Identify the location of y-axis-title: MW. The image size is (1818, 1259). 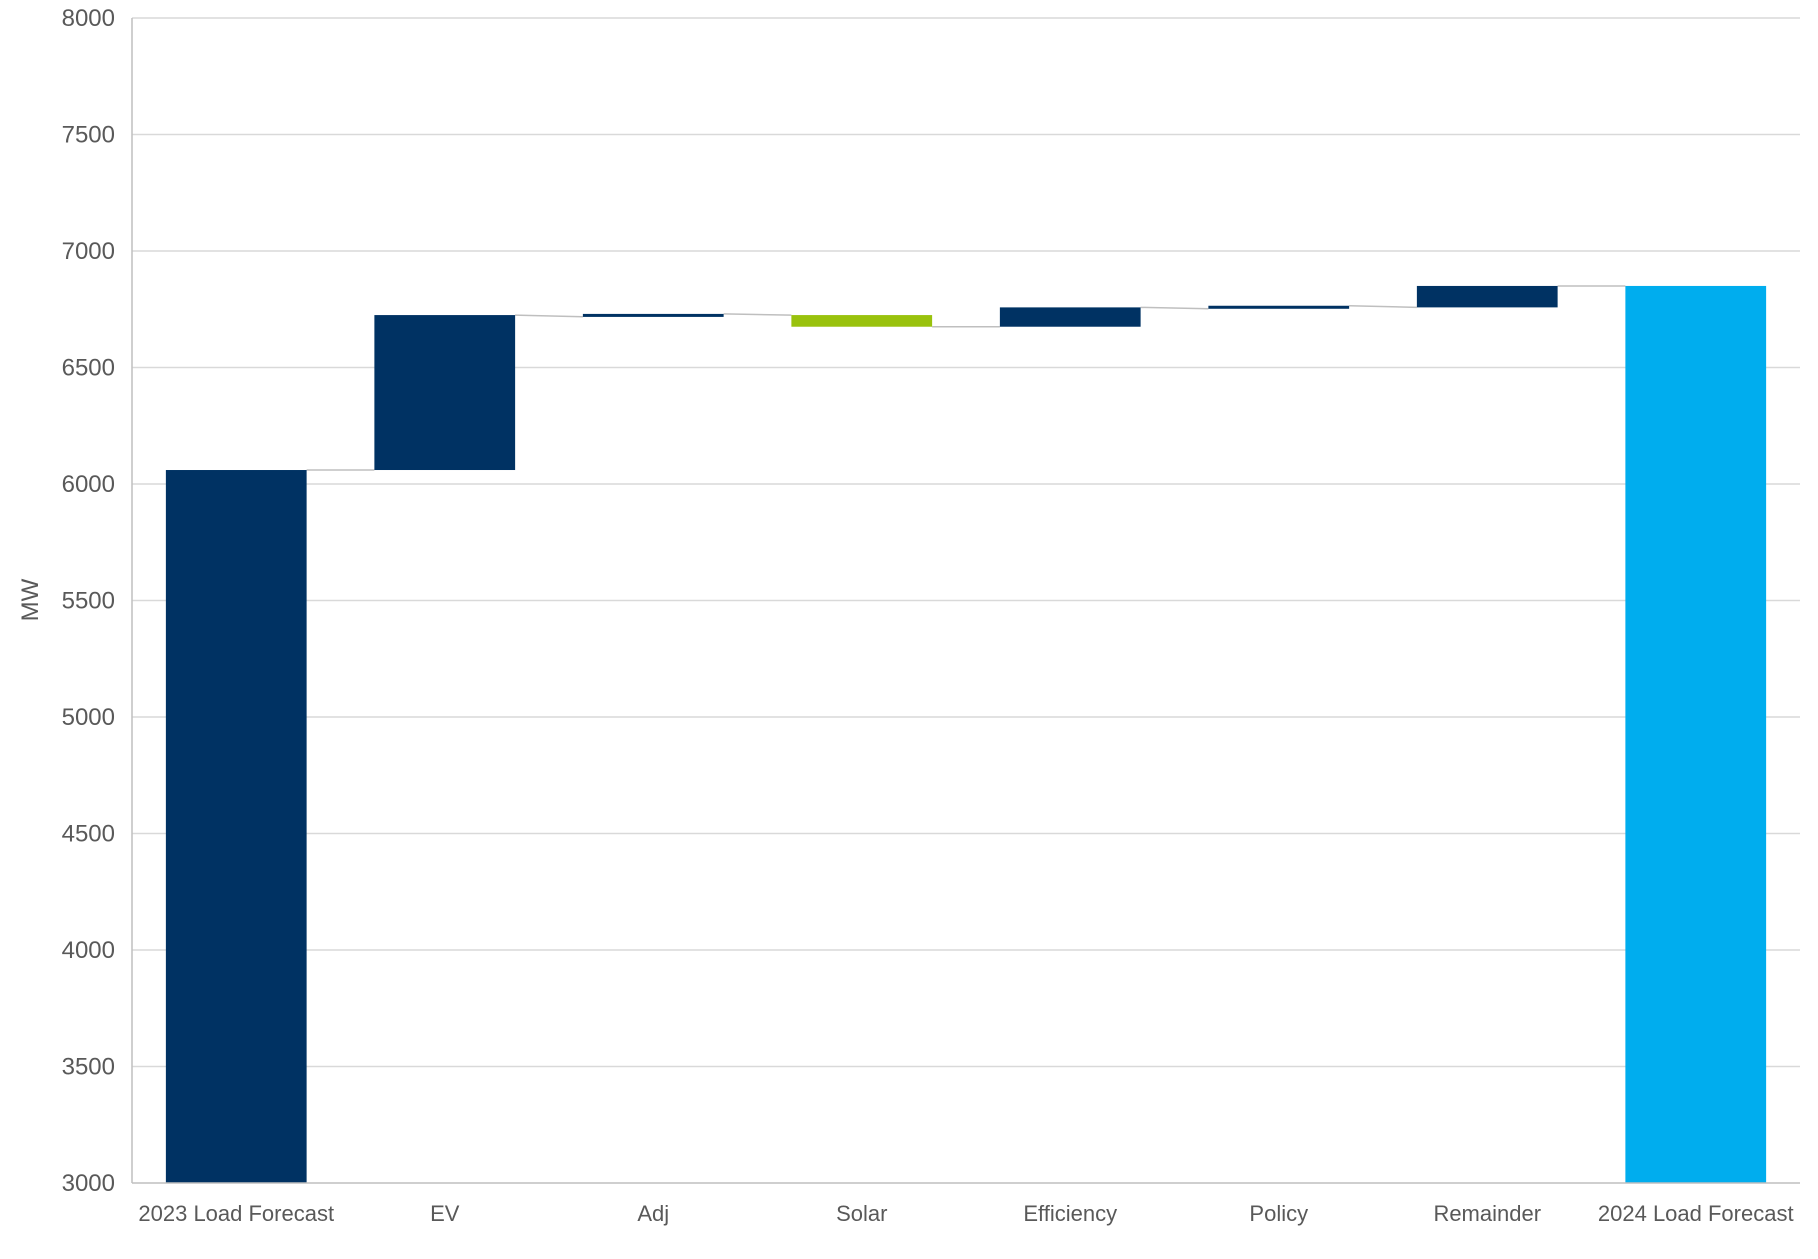
(30, 599).